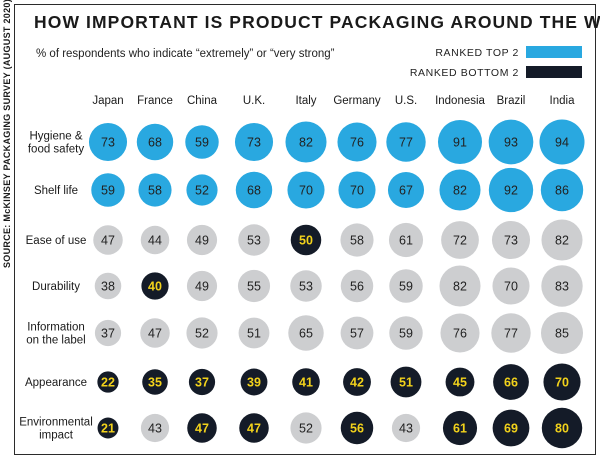 The width and height of the screenshot is (600, 460). What do you see at coordinates (155, 101) in the screenshot?
I see `country-header: France` at bounding box center [155, 101].